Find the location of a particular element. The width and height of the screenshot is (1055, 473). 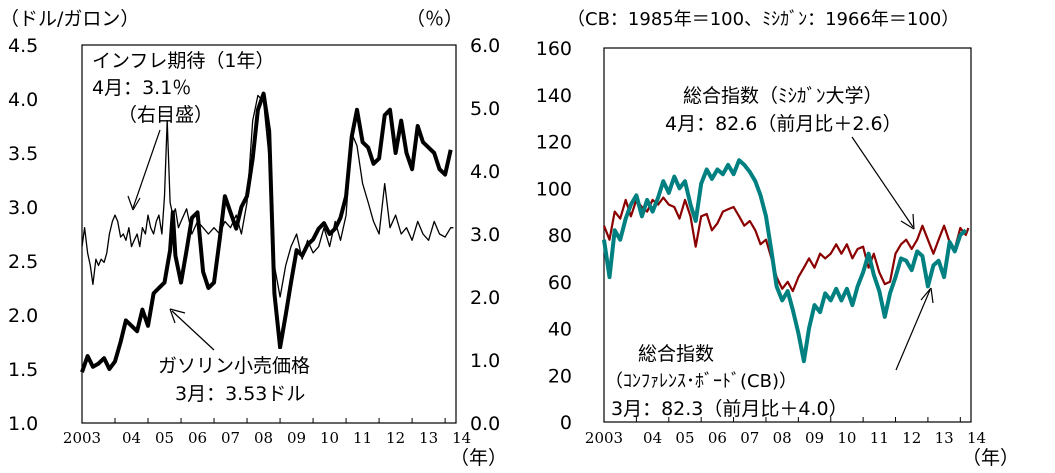

michigan-index-line is located at coordinates (786, 244).